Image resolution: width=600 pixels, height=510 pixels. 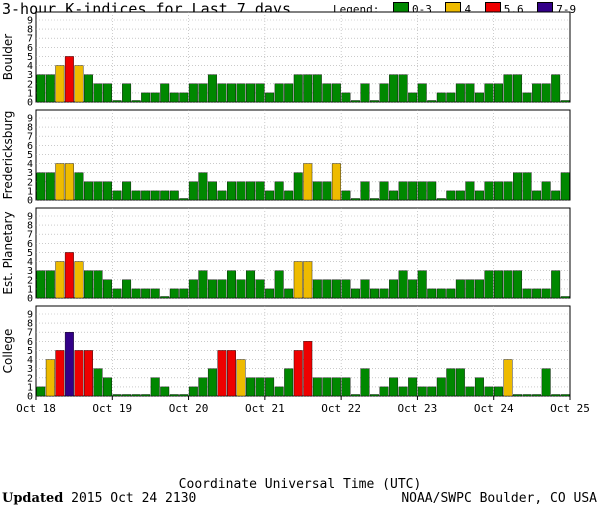 What do you see at coordinates (30, 137) in the screenshot?
I see `y-tick-label: 7` at bounding box center [30, 137].